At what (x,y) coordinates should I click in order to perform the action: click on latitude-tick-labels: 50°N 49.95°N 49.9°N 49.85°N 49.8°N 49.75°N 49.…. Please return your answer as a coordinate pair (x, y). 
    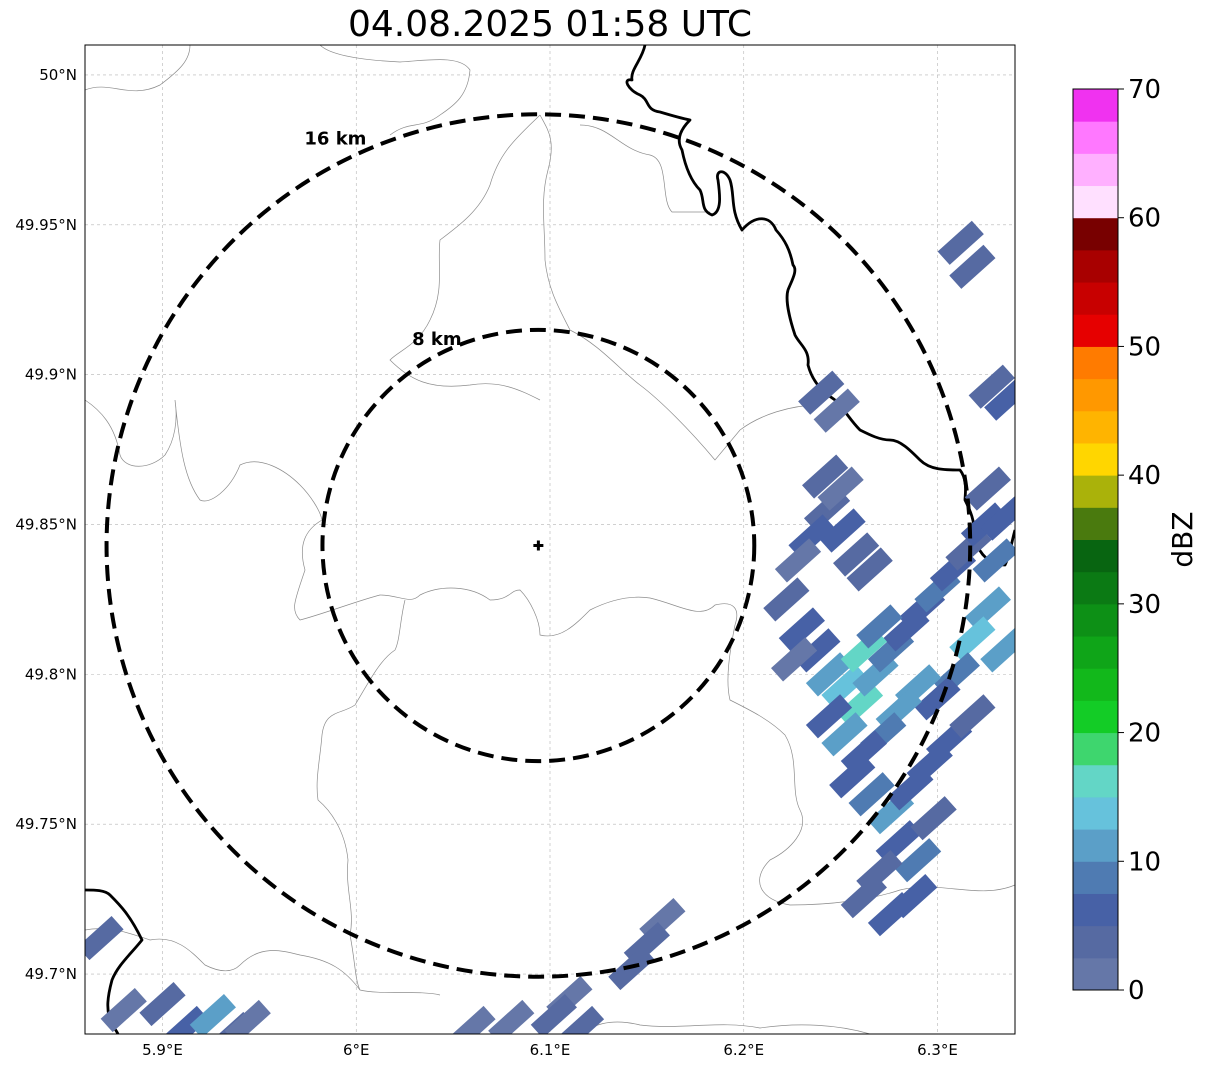
    Looking at the image, I should click on (46, 524).